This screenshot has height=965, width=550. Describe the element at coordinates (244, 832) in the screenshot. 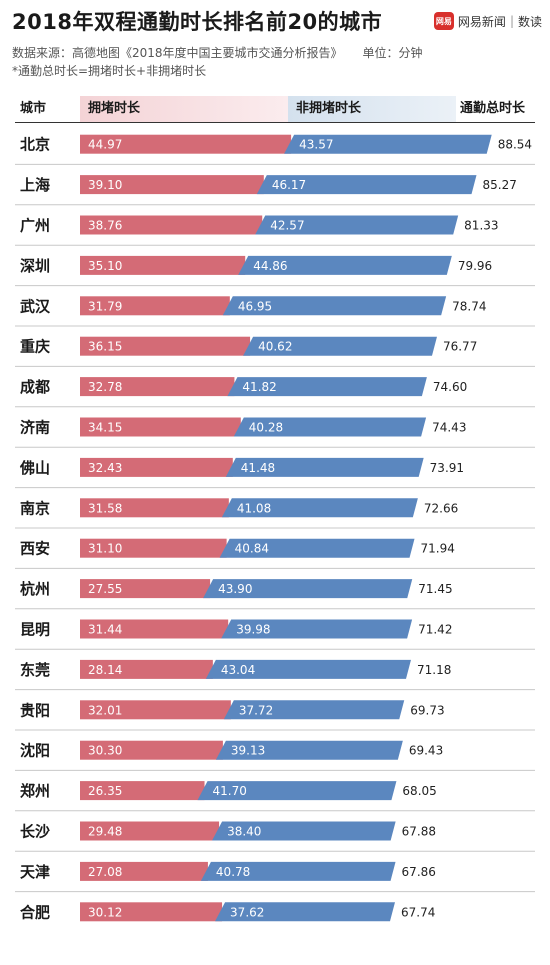

I see `data-label-free-flow: 38.40` at that location.